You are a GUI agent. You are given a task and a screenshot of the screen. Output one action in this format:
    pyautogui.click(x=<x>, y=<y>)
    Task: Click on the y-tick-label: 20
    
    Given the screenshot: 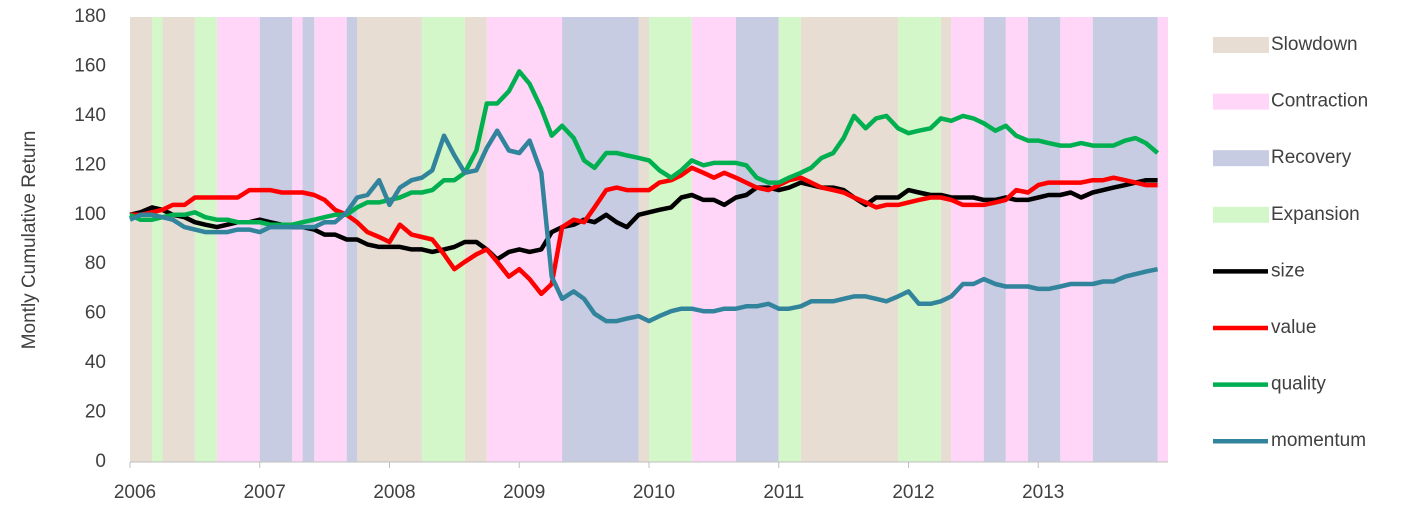 What is the action you would take?
    pyautogui.click(x=95, y=412)
    